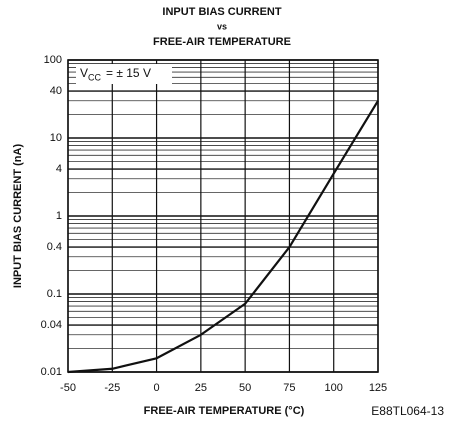 The image size is (451, 422). Describe the element at coordinates (407, 411) in the screenshot. I see `figure-id: E88TL064-13` at that location.